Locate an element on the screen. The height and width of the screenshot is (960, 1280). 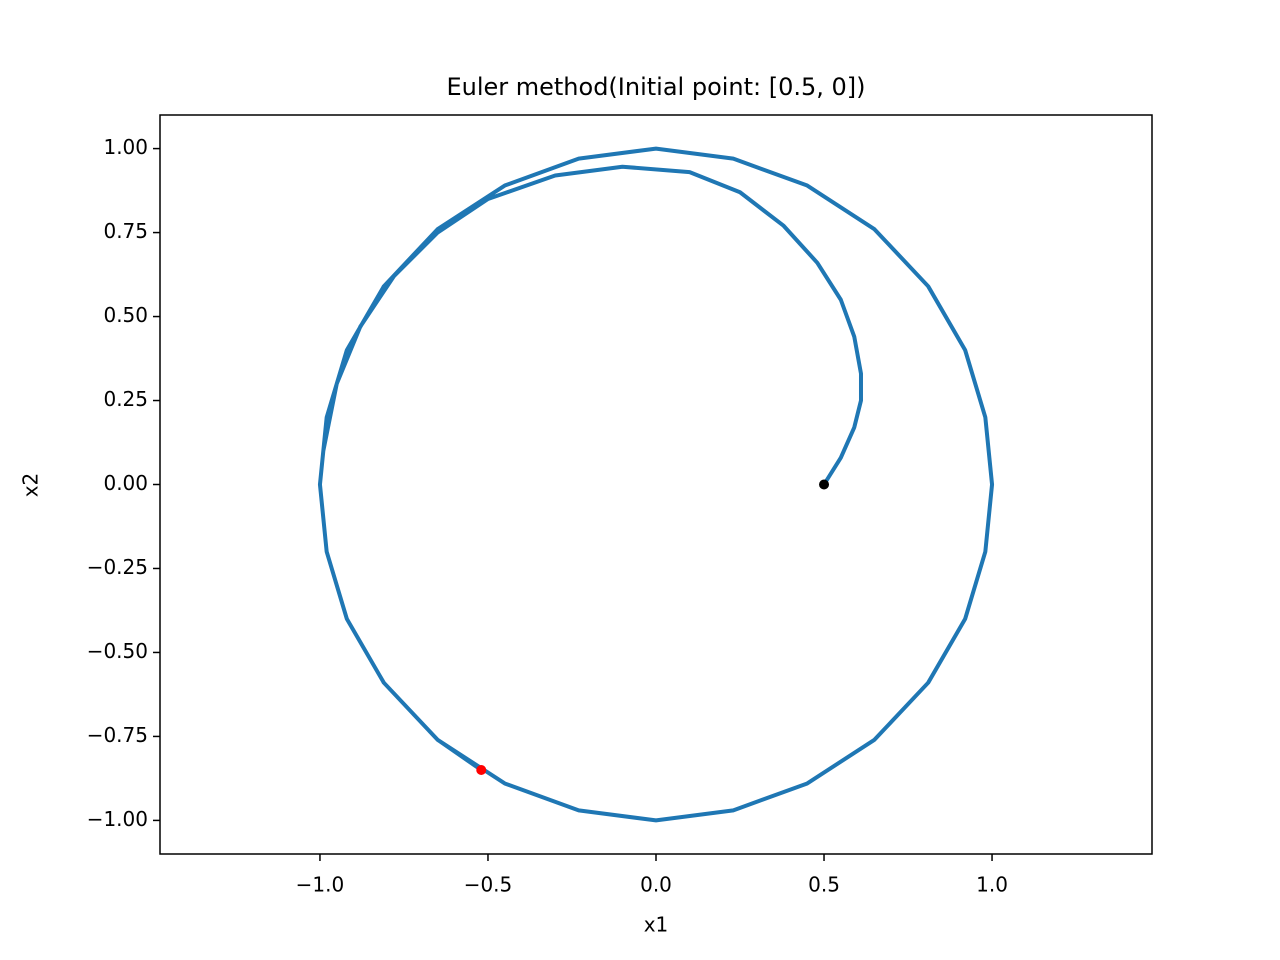
y-tick-label: 0.25 is located at coordinates (125, 399).